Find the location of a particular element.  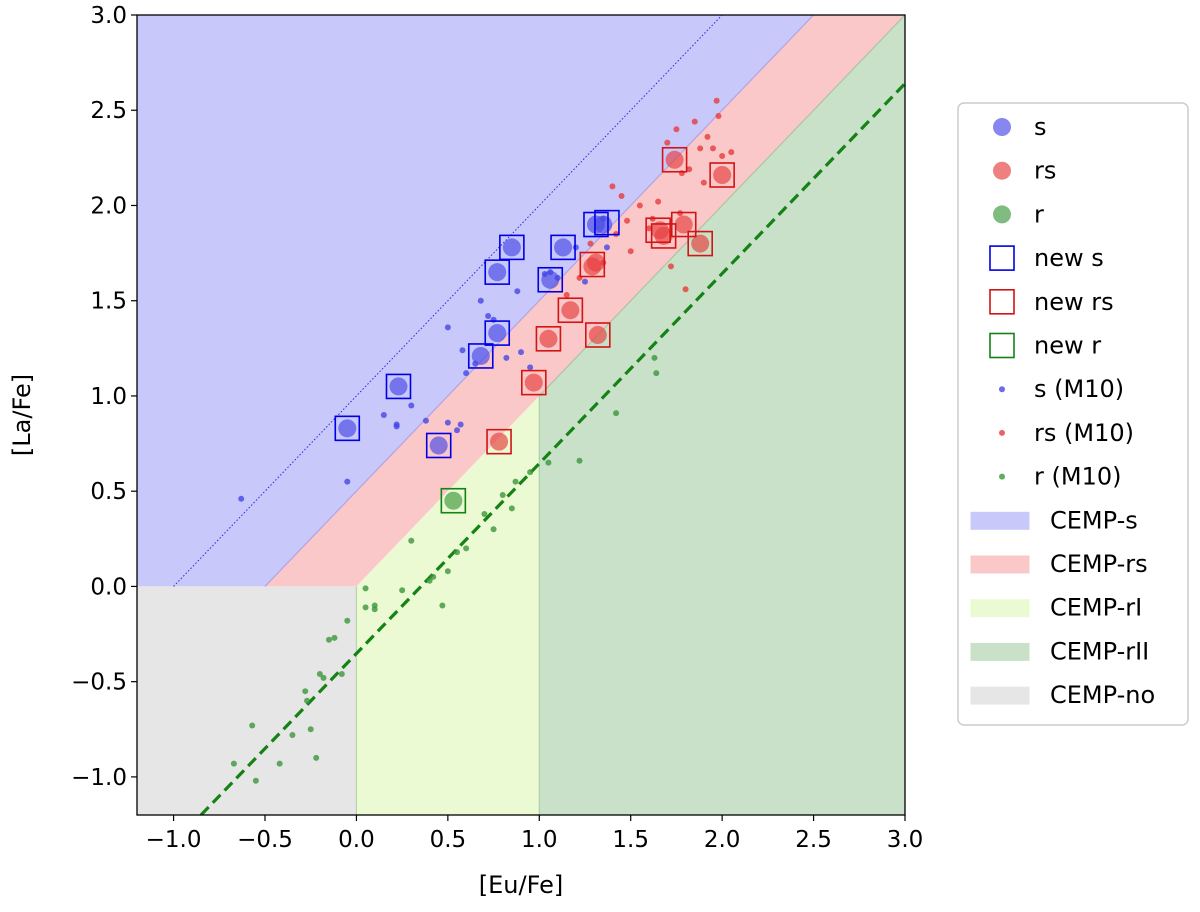

y-tick-label: 0.0 is located at coordinates (108, 587).